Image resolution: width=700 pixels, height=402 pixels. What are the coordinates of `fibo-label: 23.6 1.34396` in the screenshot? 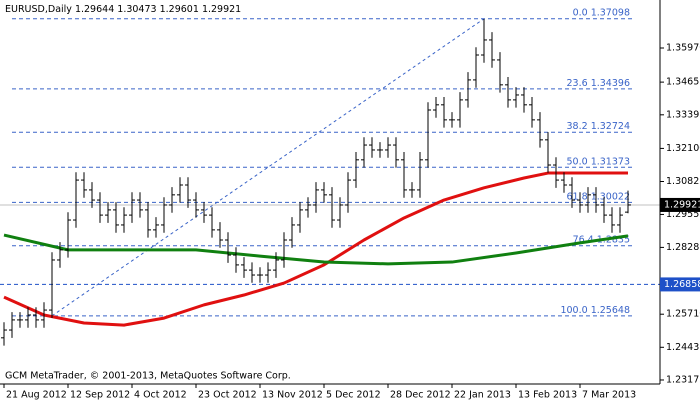 It's located at (598, 82).